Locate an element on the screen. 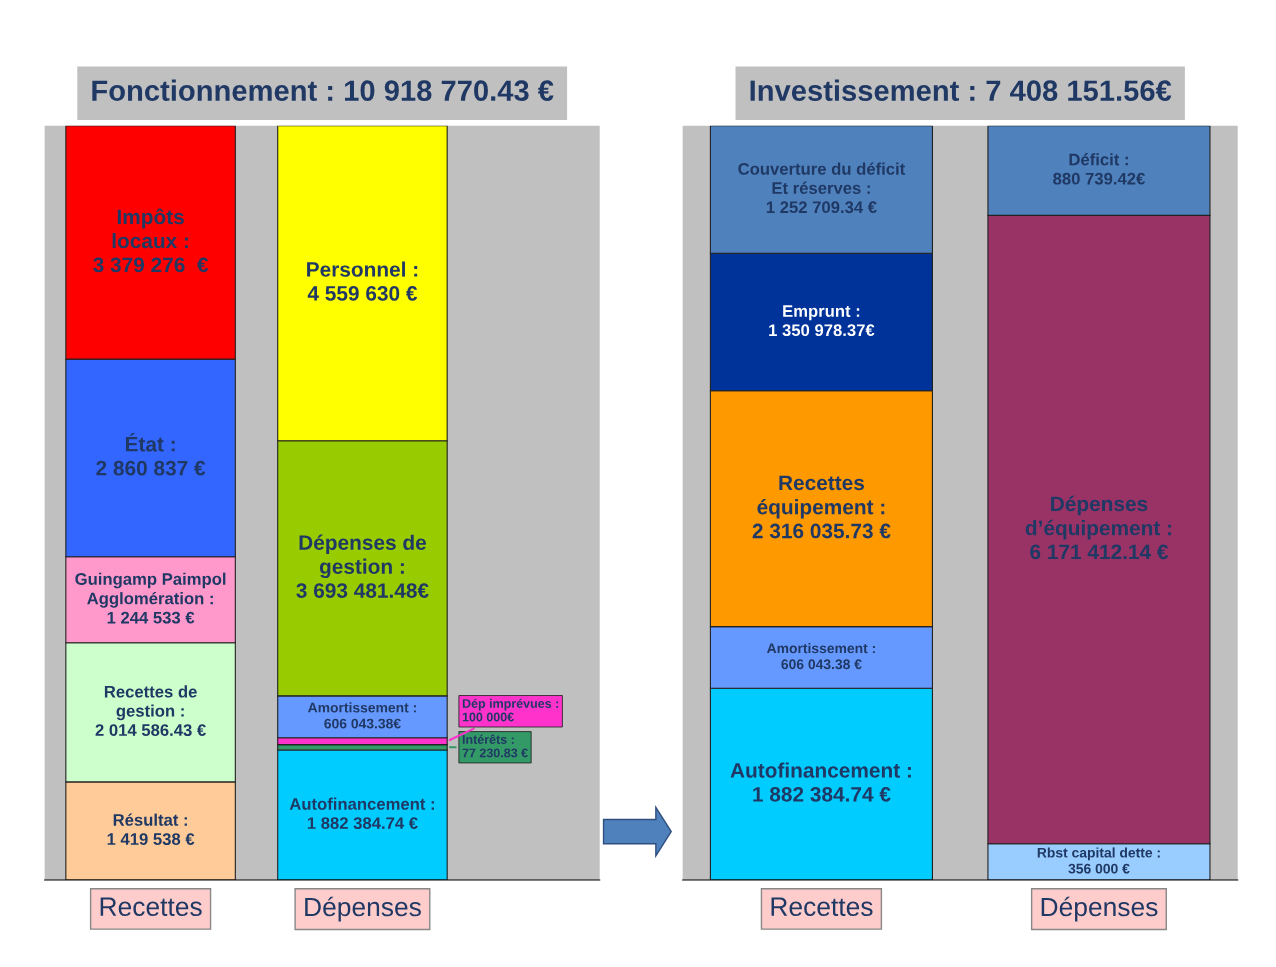  data-label: 2 316 035.73 € is located at coordinates (821, 531).